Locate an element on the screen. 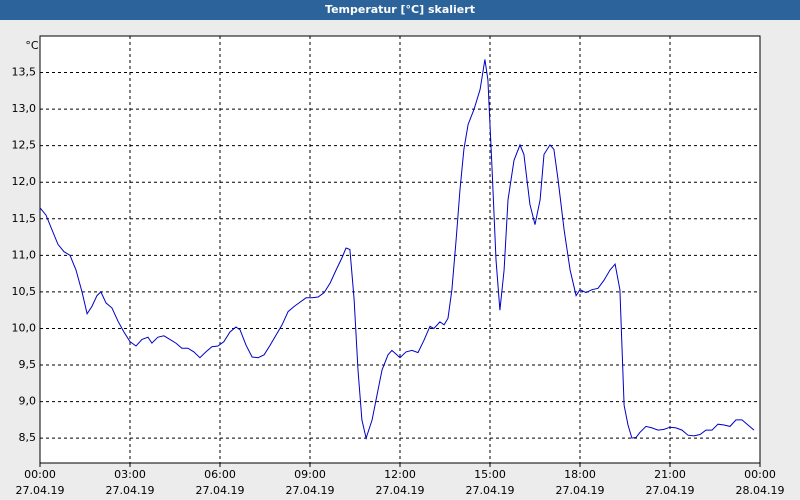 The height and width of the screenshot is (500, 800). y-tick-label: 9,5 is located at coordinates (28, 364).